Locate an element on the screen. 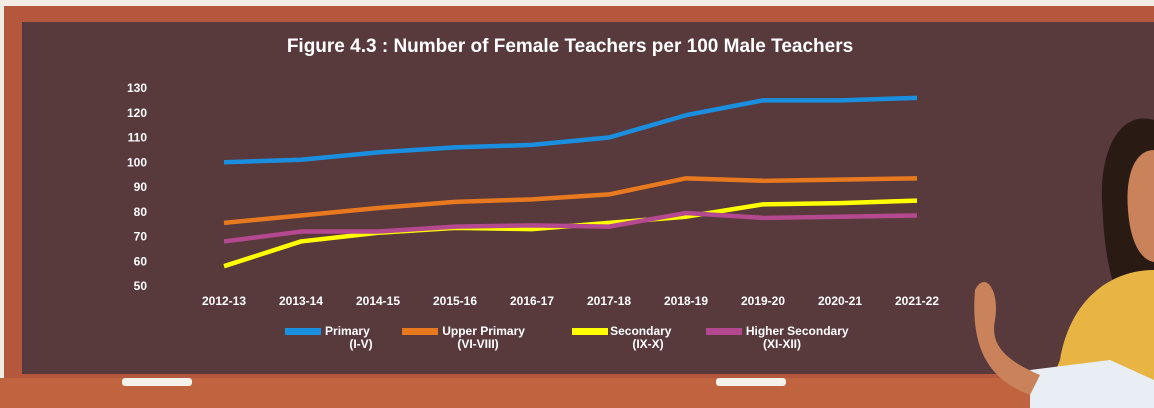 The image size is (1154, 408). y-tick-label: 80 is located at coordinates (141, 212).